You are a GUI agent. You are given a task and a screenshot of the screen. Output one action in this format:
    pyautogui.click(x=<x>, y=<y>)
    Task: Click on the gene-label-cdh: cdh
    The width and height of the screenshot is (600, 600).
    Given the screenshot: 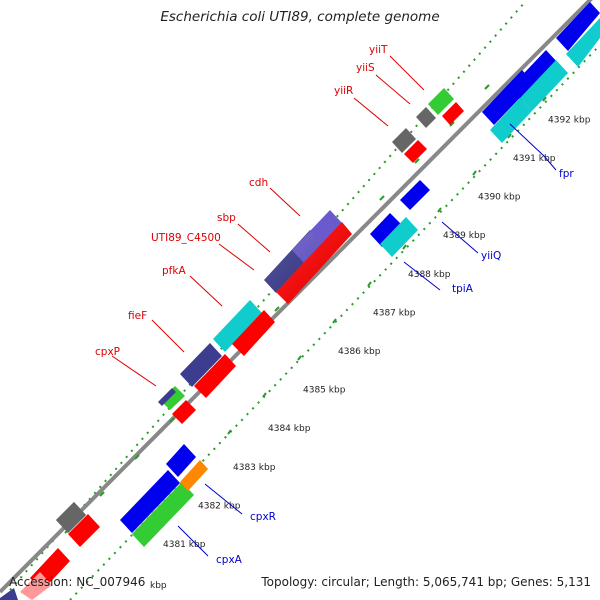 What is the action you would take?
    pyautogui.click(x=258, y=183)
    